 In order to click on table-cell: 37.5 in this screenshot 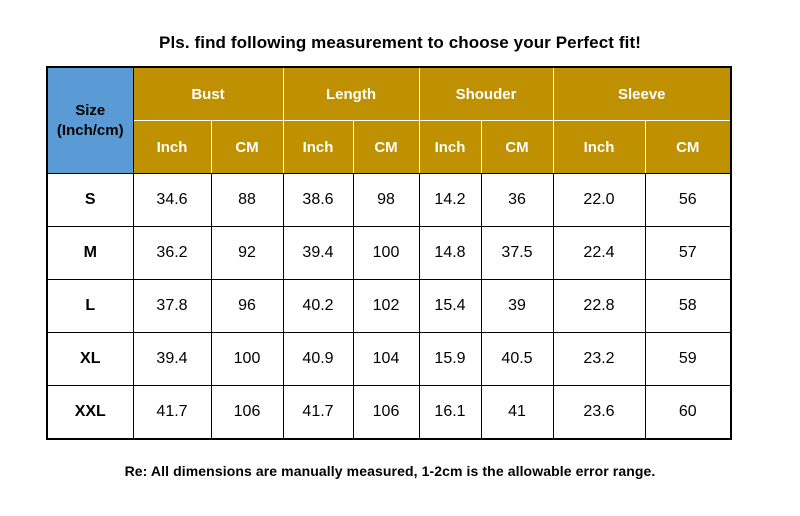, I will do `click(517, 253)`.